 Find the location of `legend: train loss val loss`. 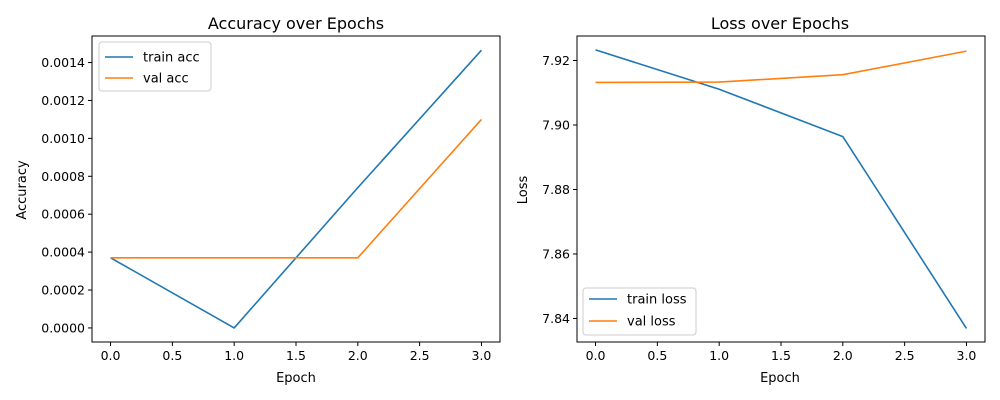

legend: train loss val loss is located at coordinates (639, 311).